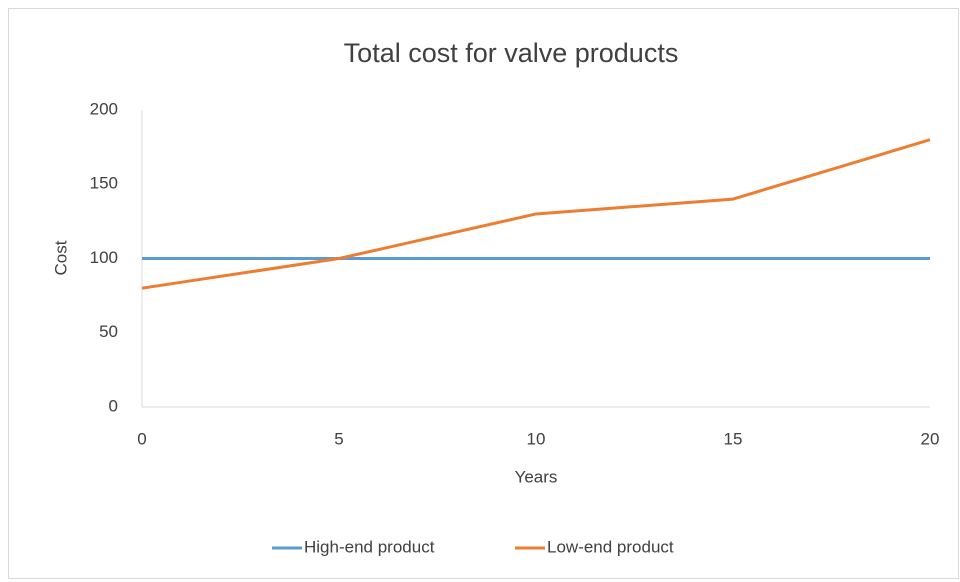 This screenshot has height=582, width=960. What do you see at coordinates (104, 108) in the screenshot?
I see `y-tick-label: 200` at bounding box center [104, 108].